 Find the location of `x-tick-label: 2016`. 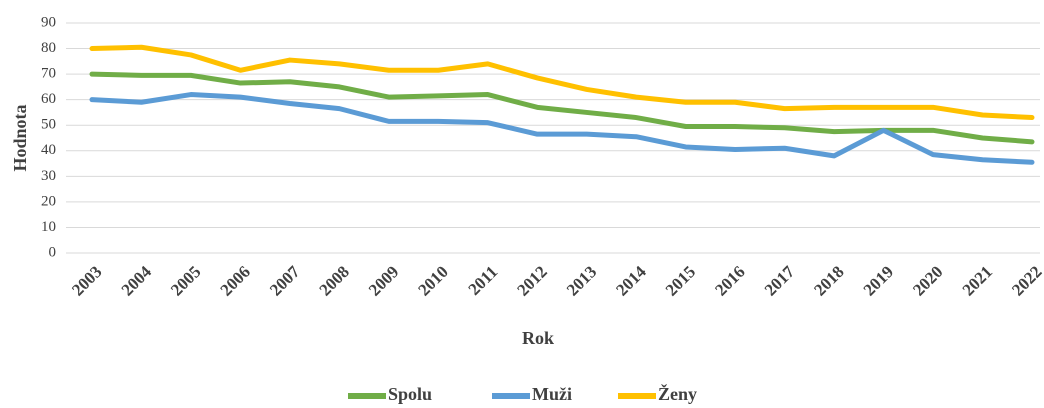

x-tick-label: 2016 is located at coordinates (729, 280).